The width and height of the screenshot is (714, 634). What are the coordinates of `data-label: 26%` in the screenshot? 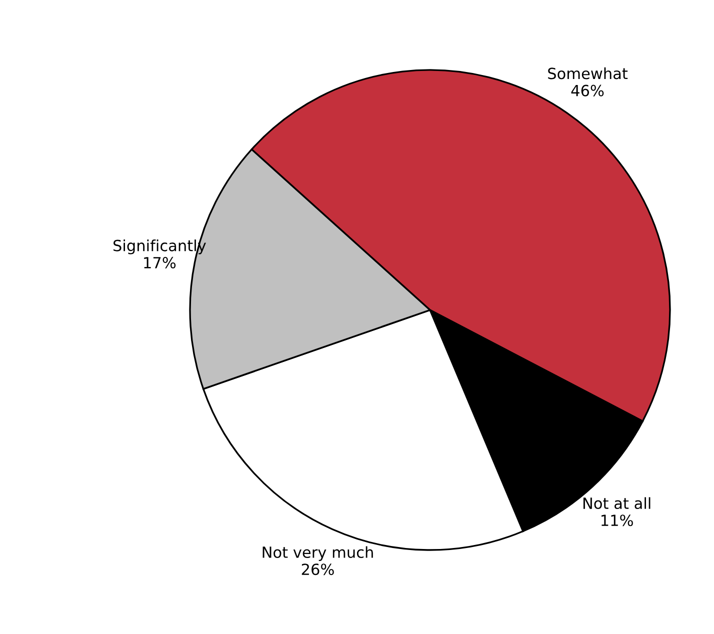 It's located at (318, 570).